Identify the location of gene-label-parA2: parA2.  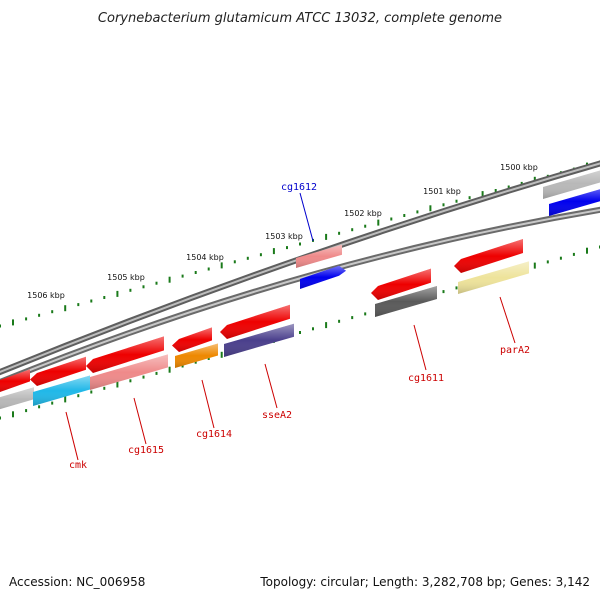
(515, 350).